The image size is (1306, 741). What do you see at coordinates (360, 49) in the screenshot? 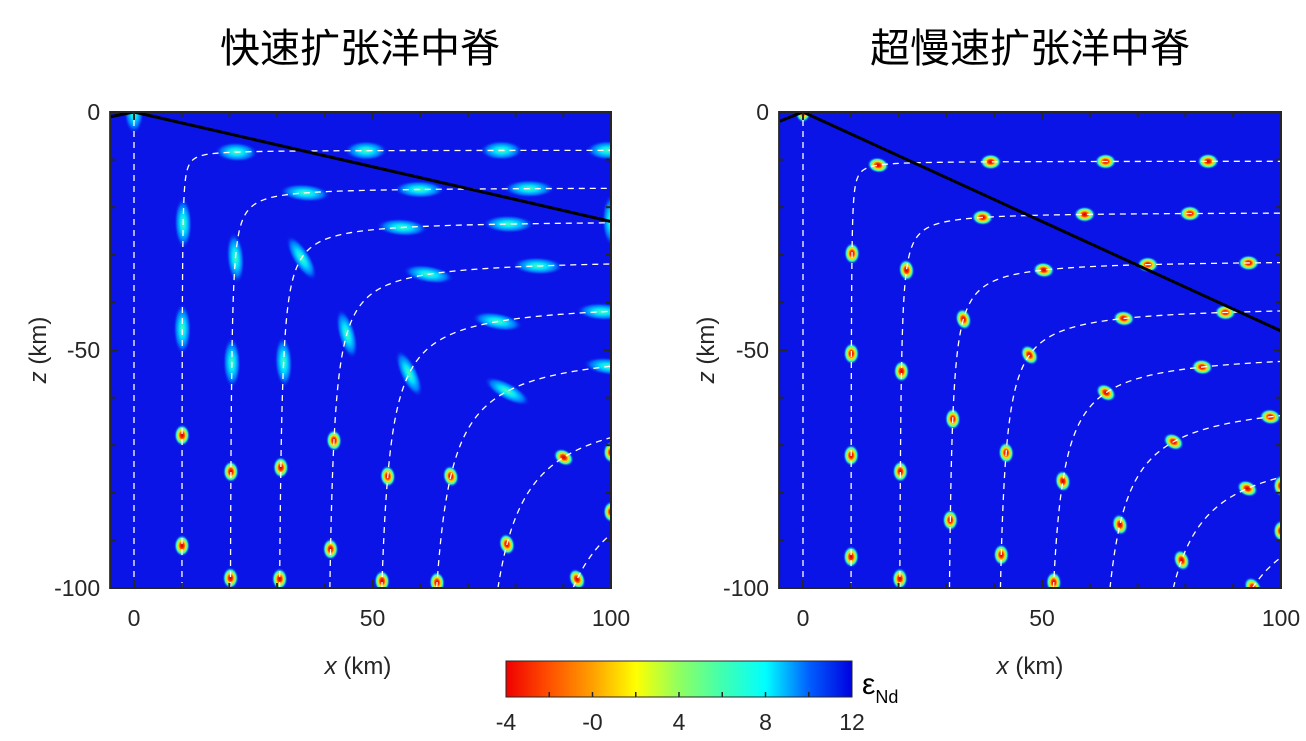
I see `panel-title: 快速扩张洋中脊` at bounding box center [360, 49].